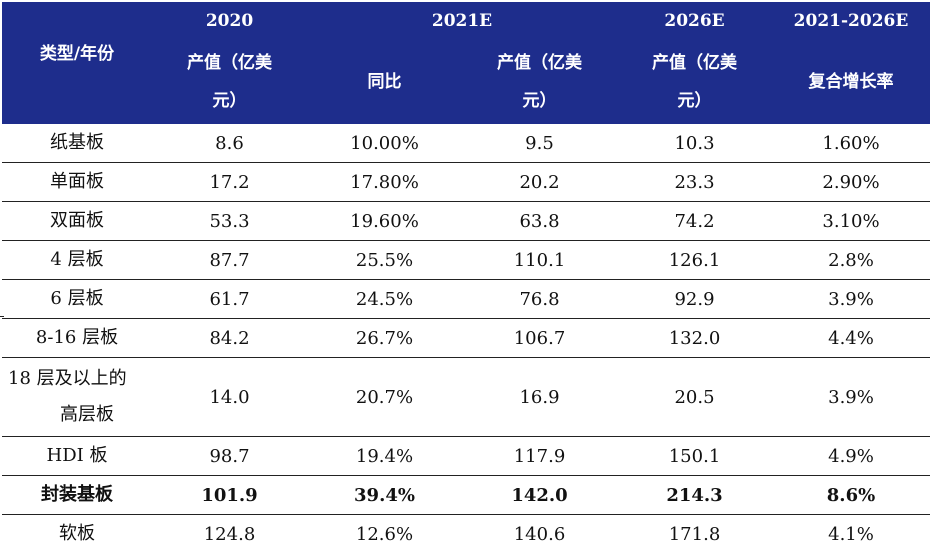 The width and height of the screenshot is (934, 553). Describe the element at coordinates (694, 397) in the screenshot. I see `cell-v2026e: 20.5` at that location.